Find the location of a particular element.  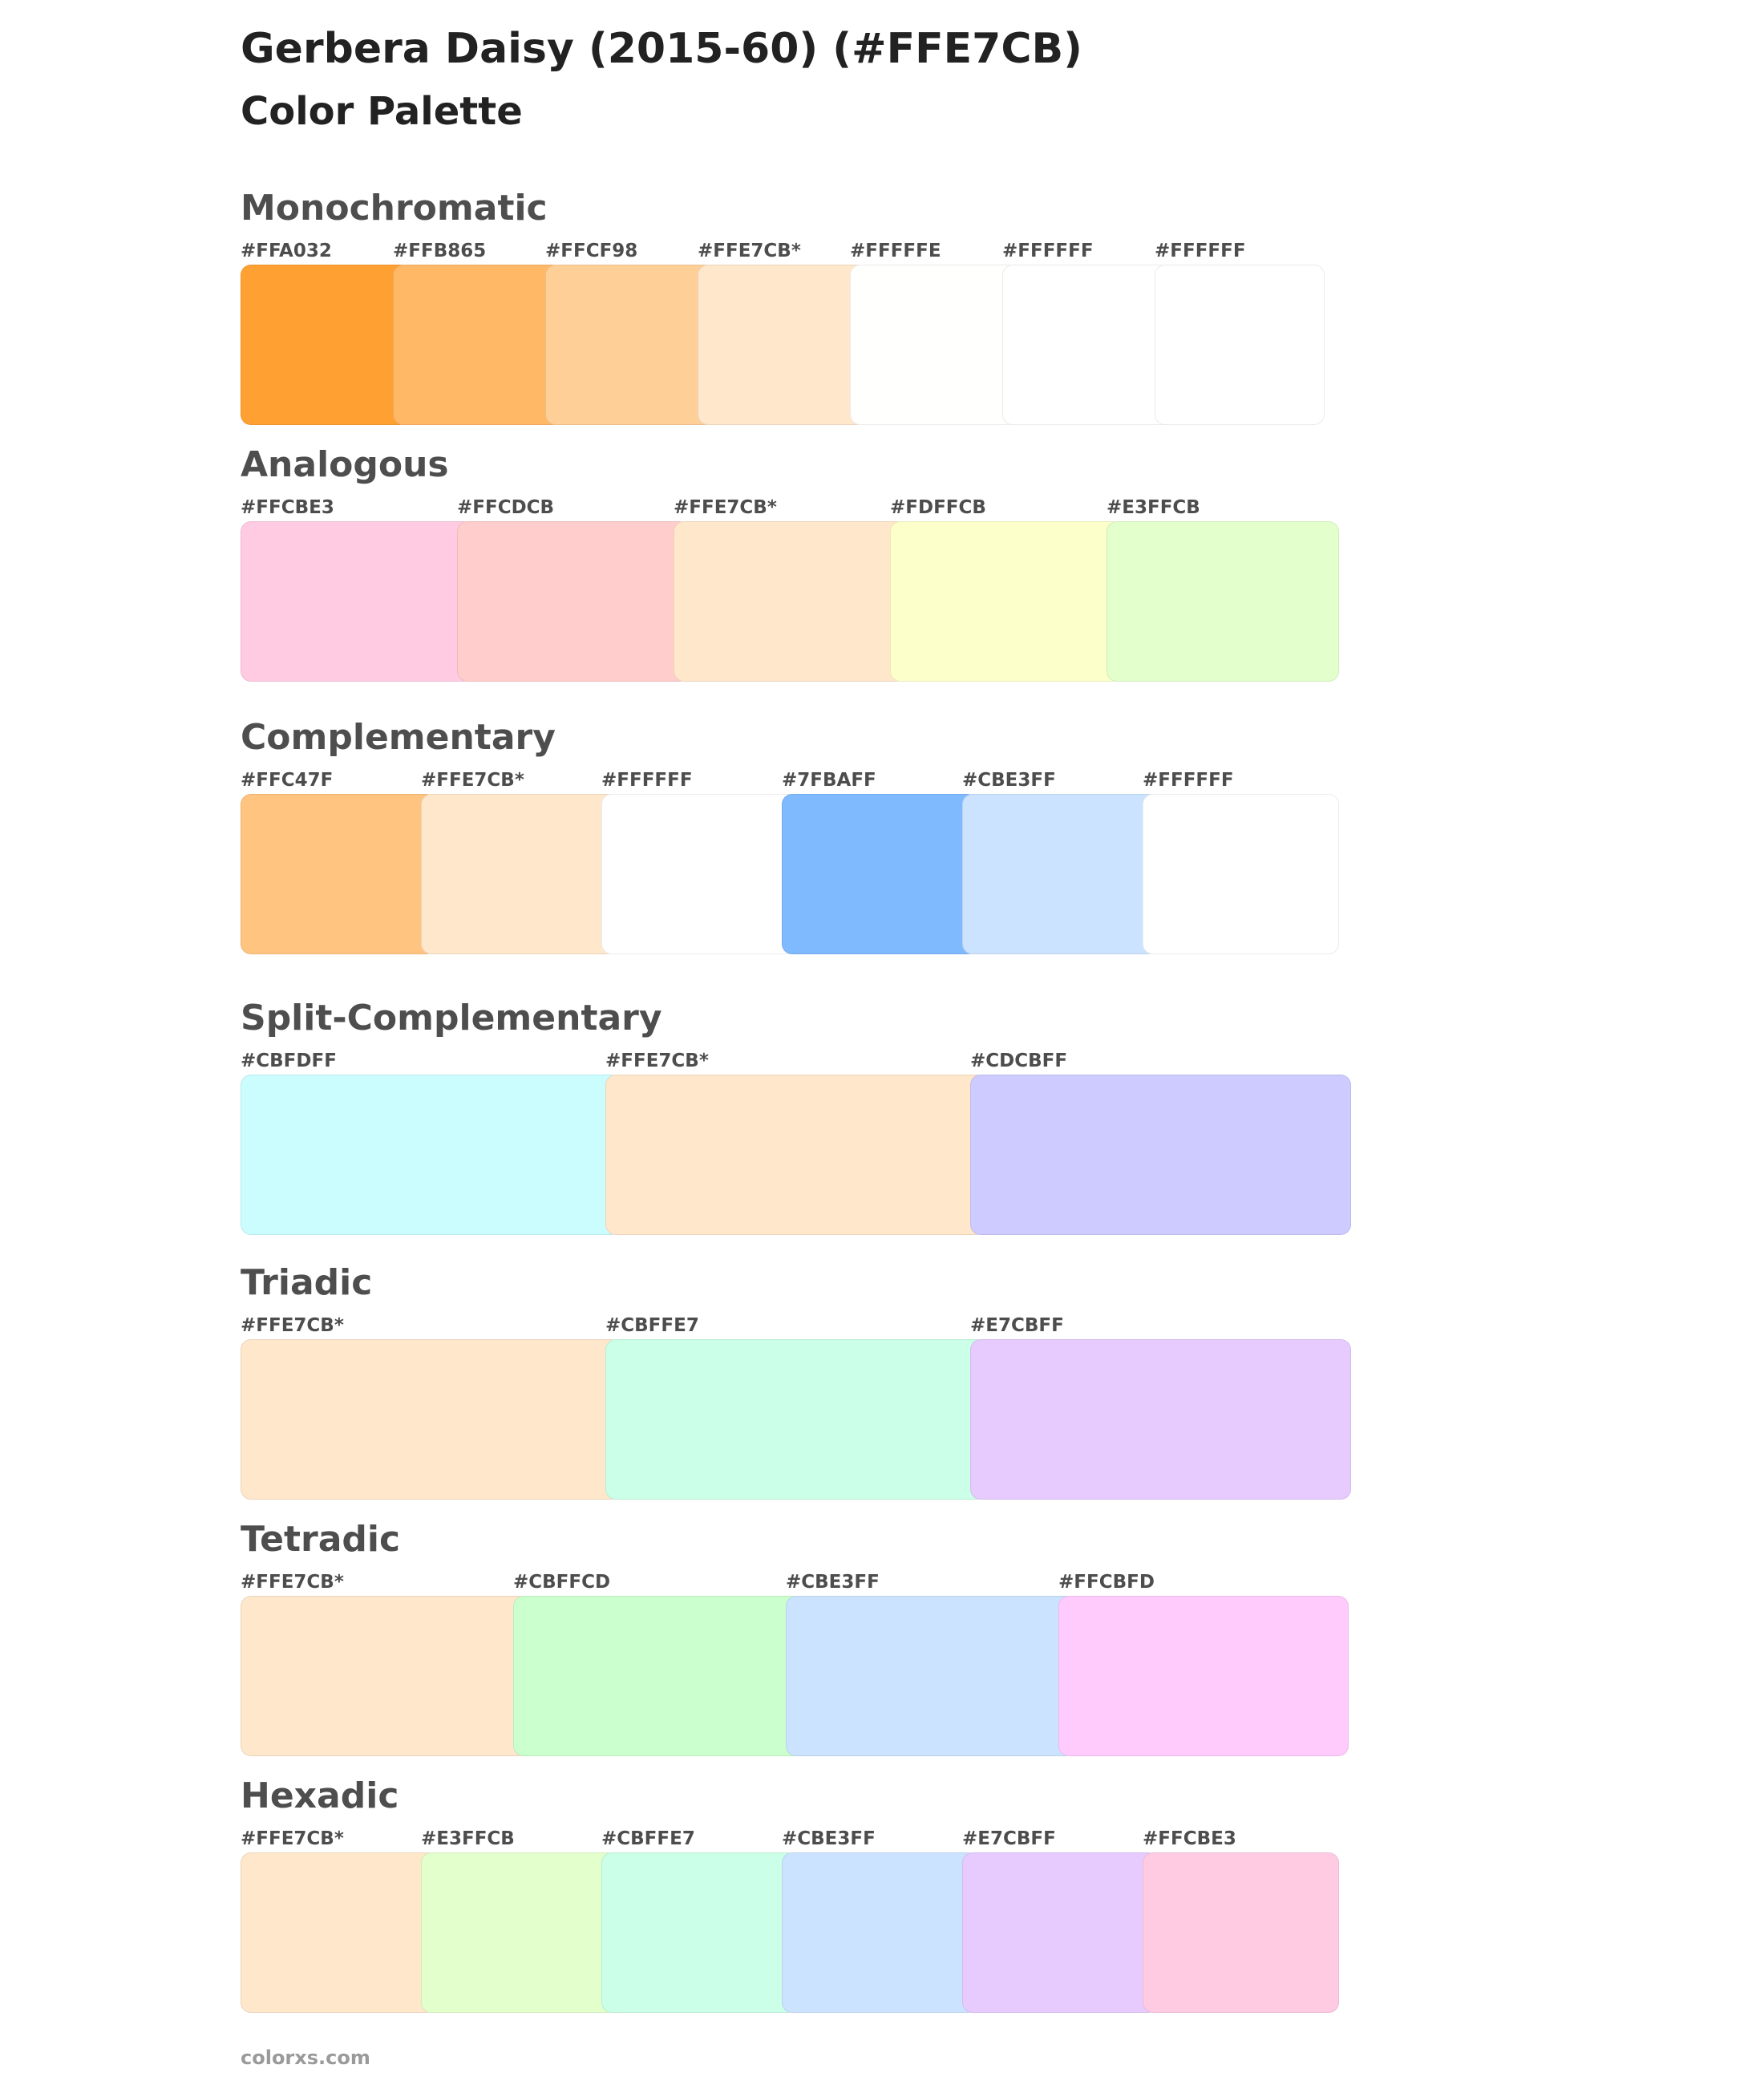

swatch-hex-label: #CDCBFF is located at coordinates (1019, 1061).